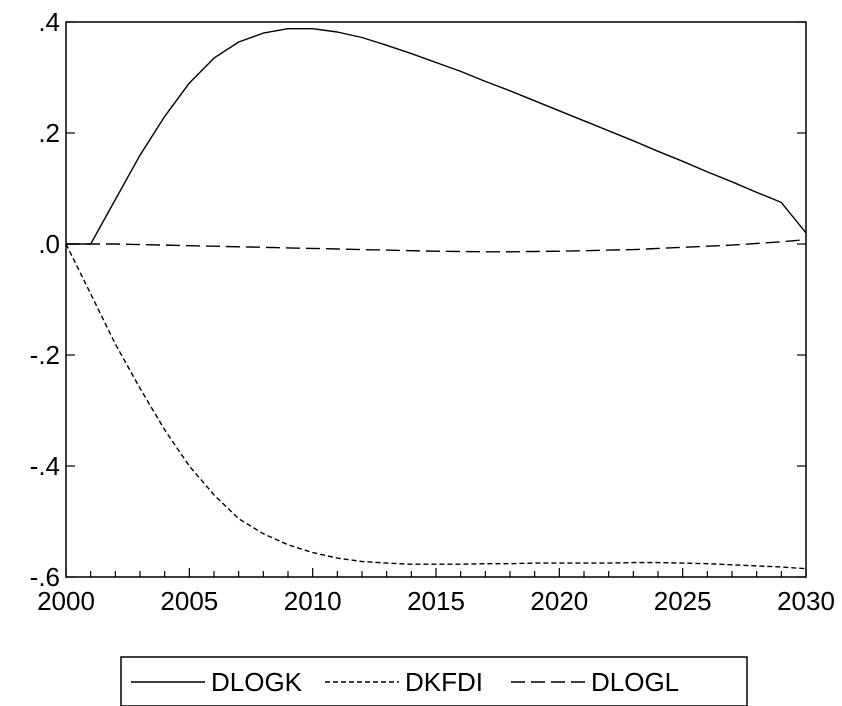 The width and height of the screenshot is (842, 706). Describe the element at coordinates (45, 355) in the screenshot. I see `y-tick-label: -.2` at that location.